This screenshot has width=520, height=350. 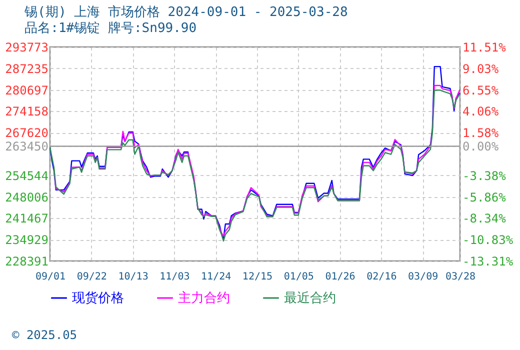 What do you see at coordinates (481, 90) in the screenshot?
I see `y2-tick-label: 6.55%` at bounding box center [481, 90].